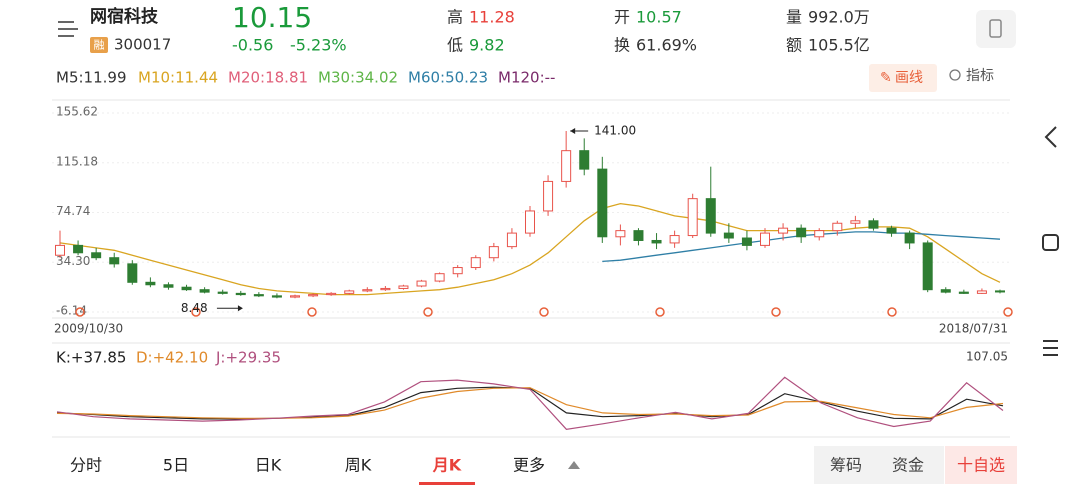 The image size is (1080, 486). I want to click on price: 10.15, so click(272, 17).